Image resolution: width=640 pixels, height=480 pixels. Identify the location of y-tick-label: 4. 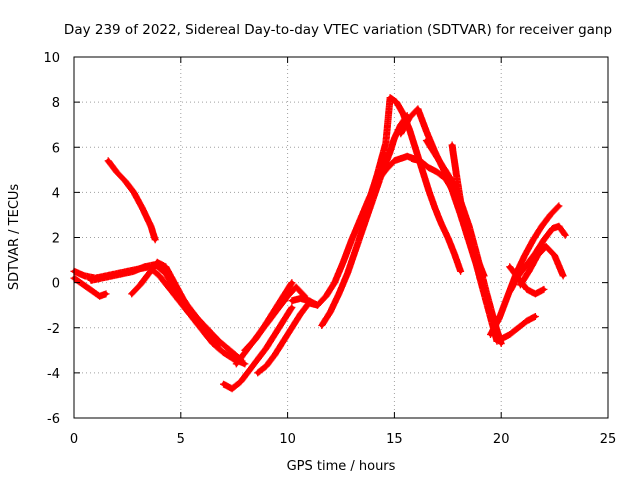
(56, 193).